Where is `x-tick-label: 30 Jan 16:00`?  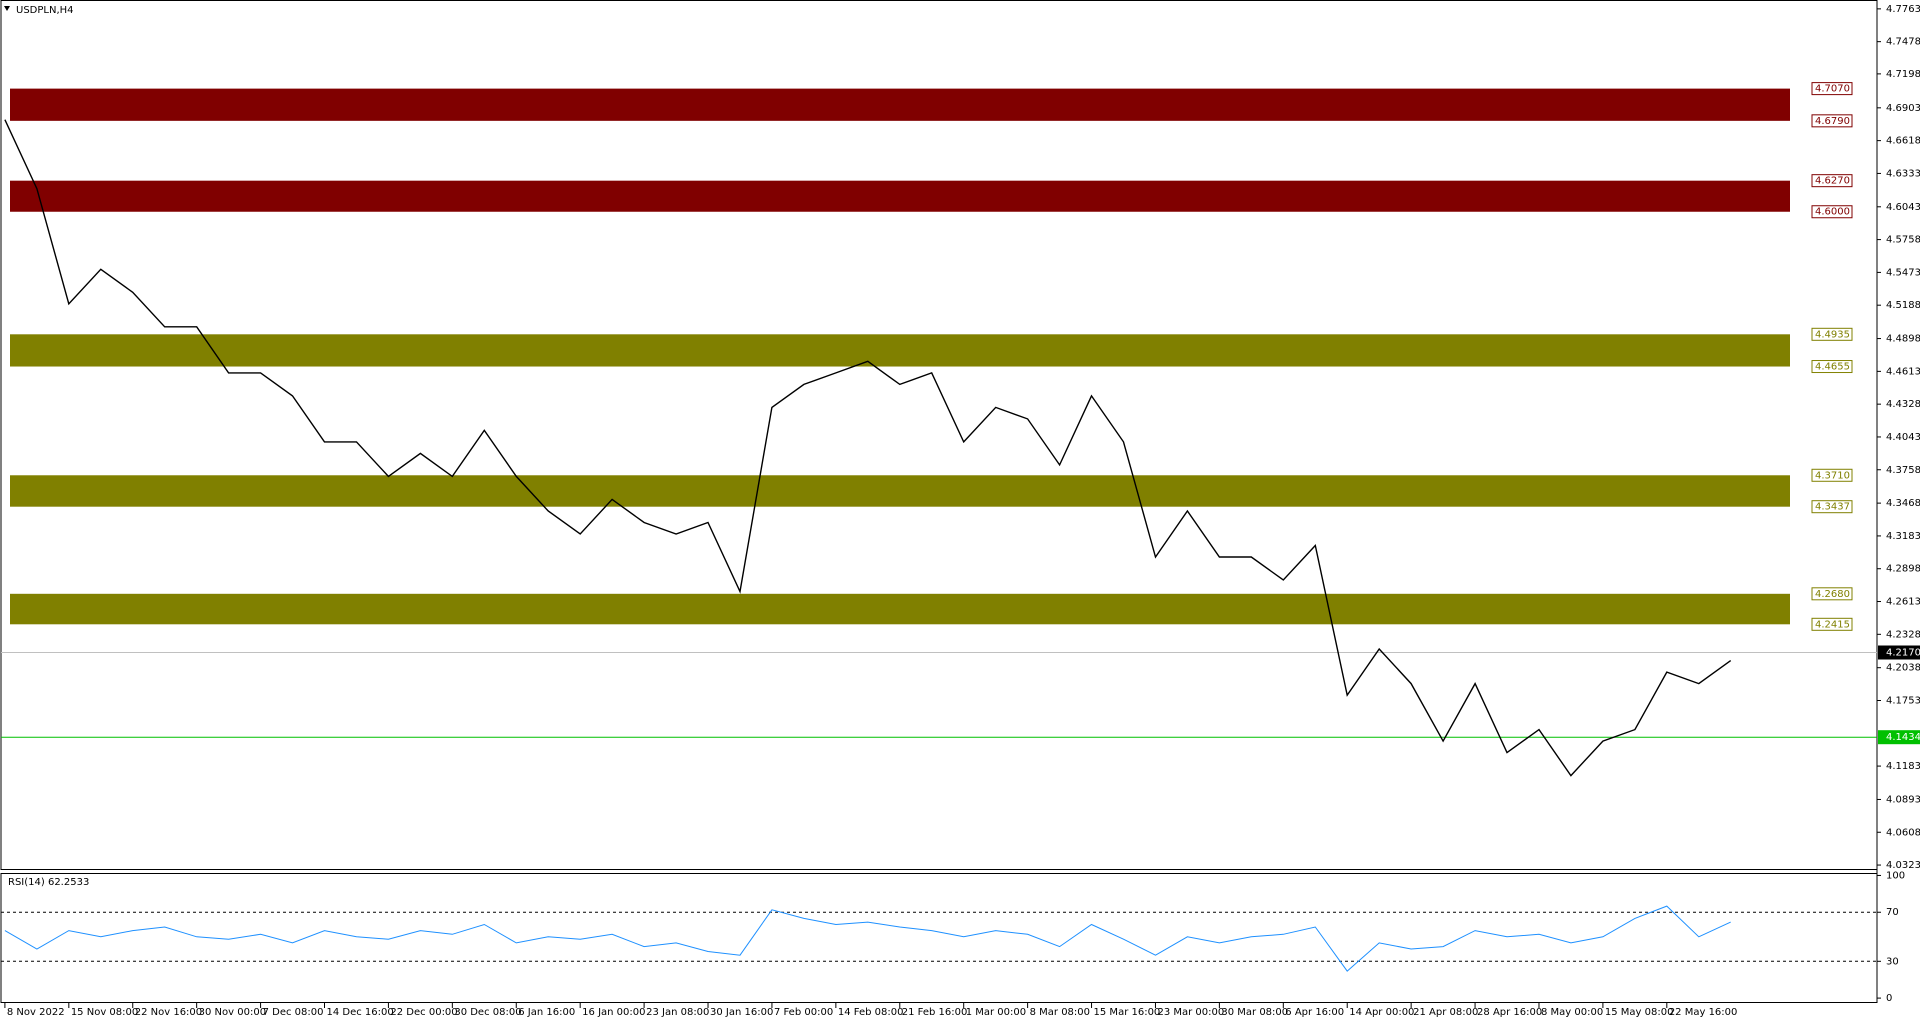 x-tick-label: 30 Jan 16:00 is located at coordinates (741, 1012).